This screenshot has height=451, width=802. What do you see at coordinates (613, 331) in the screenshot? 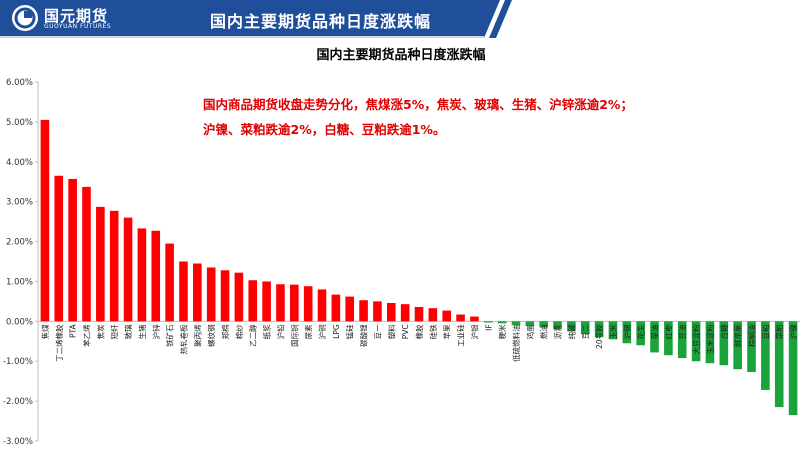
I see `x-tick-label: 玉米` at bounding box center [613, 331].